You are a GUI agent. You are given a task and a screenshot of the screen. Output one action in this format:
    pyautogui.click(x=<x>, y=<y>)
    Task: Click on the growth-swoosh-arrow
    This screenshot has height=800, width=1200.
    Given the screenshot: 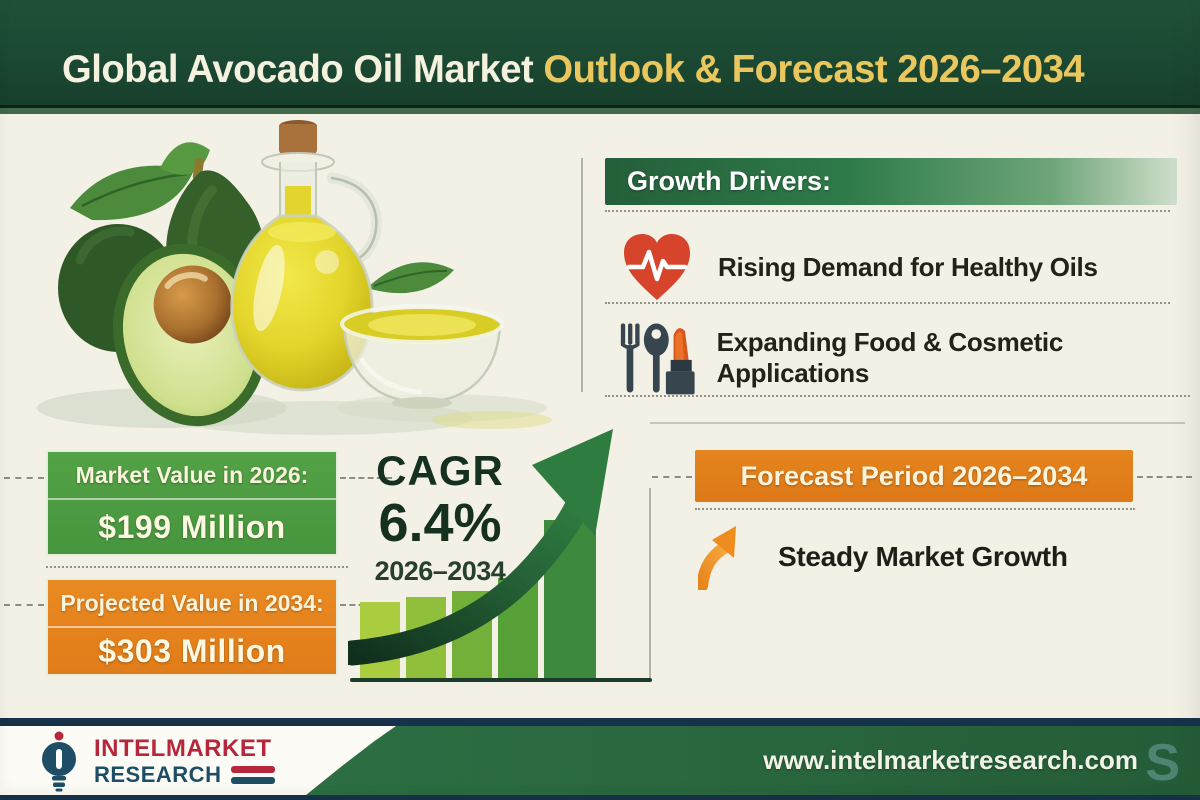 What is the action you would take?
    pyautogui.click(x=480, y=547)
    